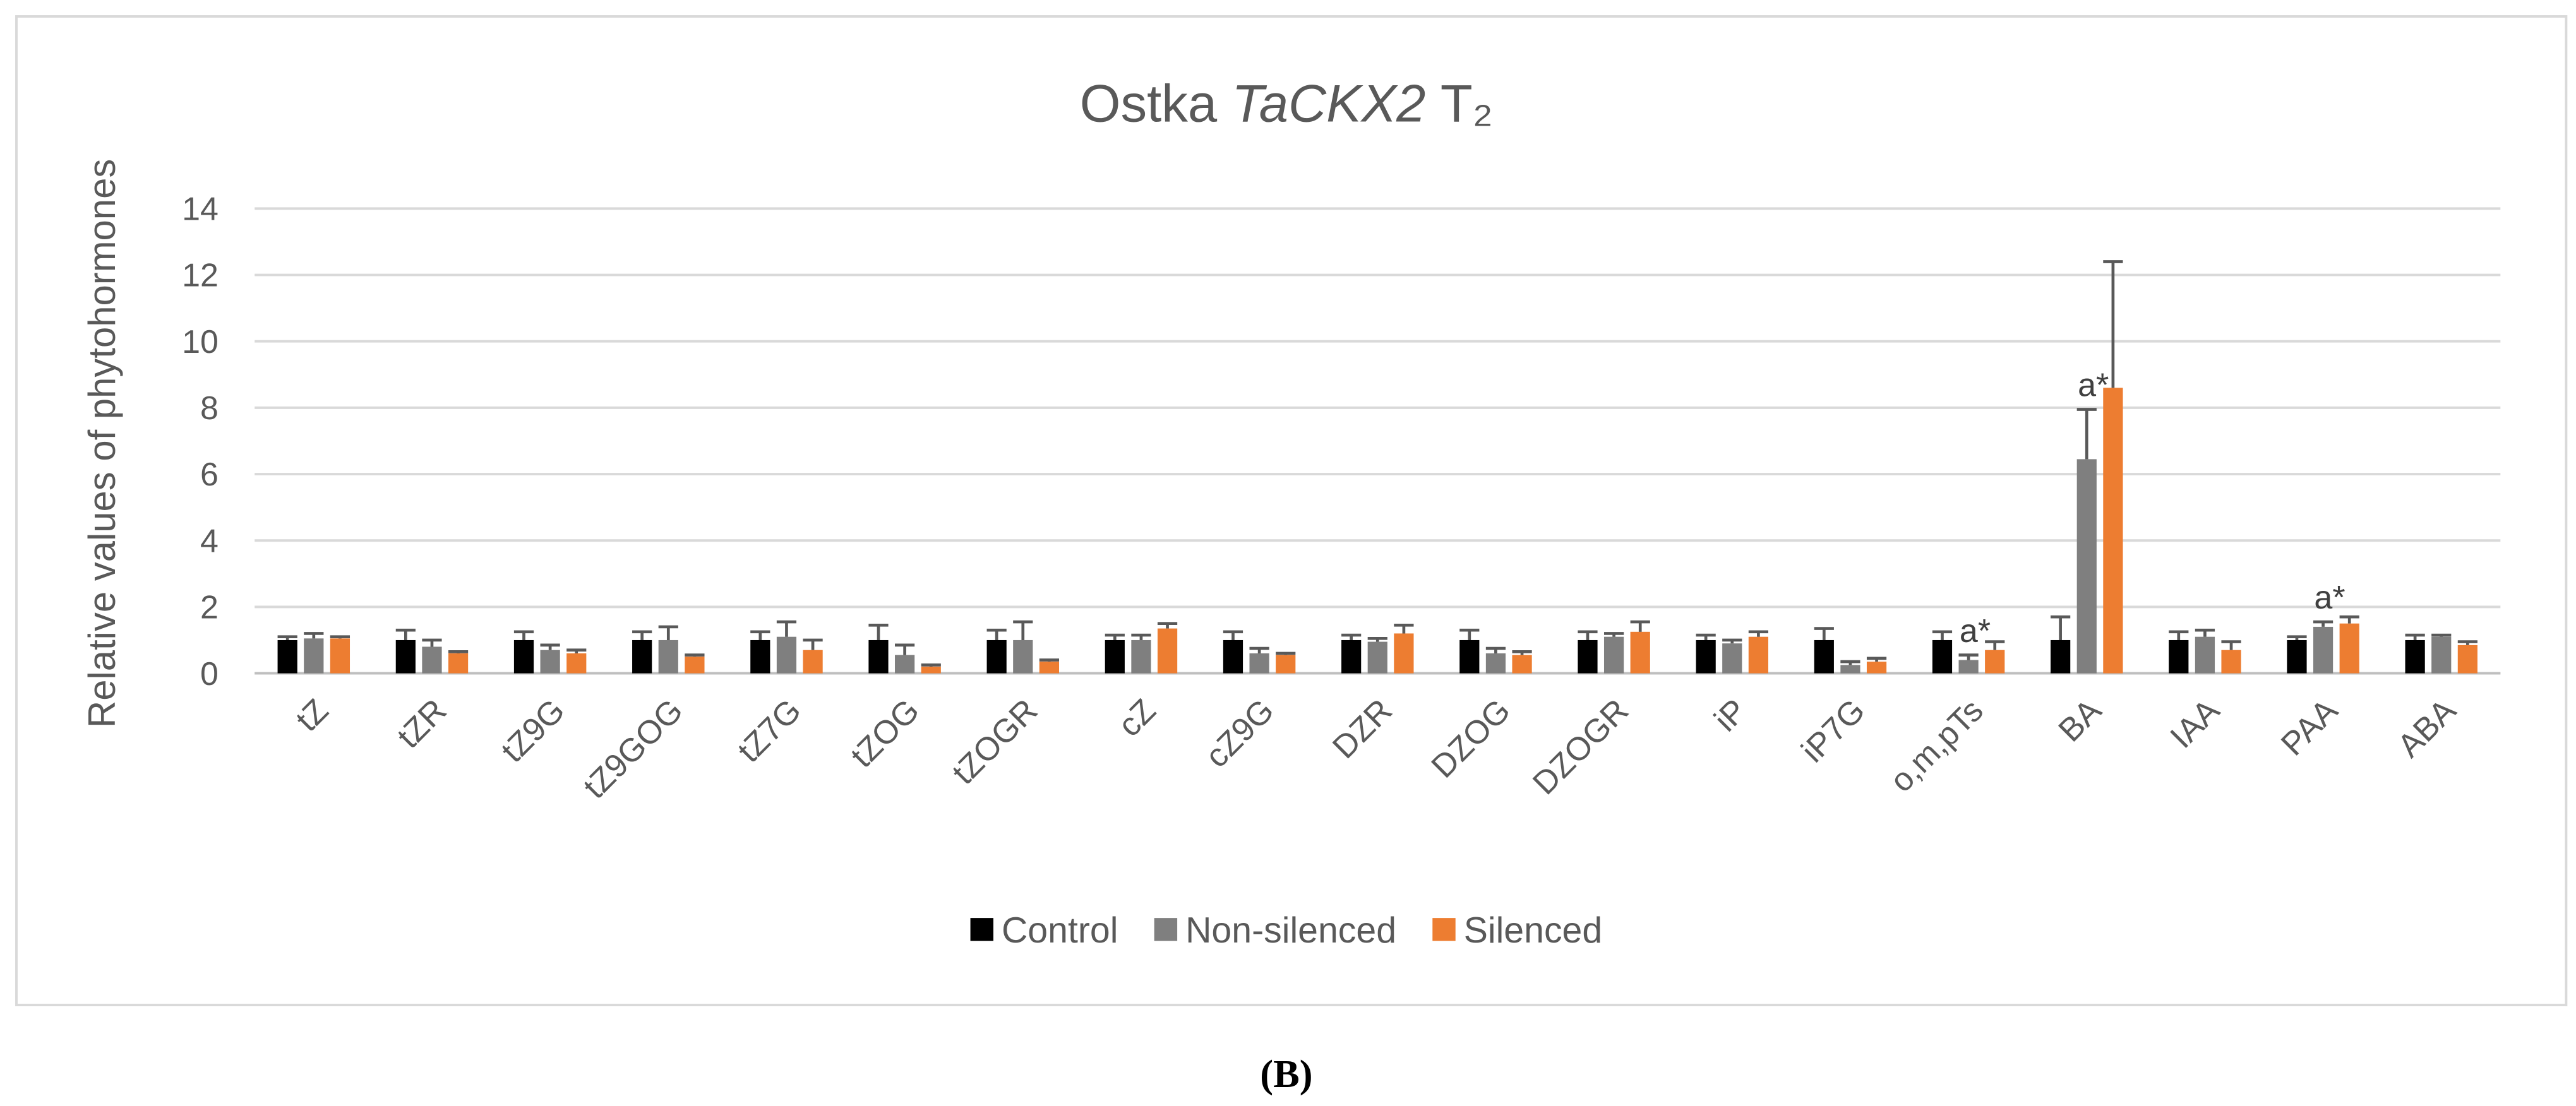  What do you see at coordinates (1290, 930) in the screenshot?
I see `legend-label: Non-silenced` at bounding box center [1290, 930].